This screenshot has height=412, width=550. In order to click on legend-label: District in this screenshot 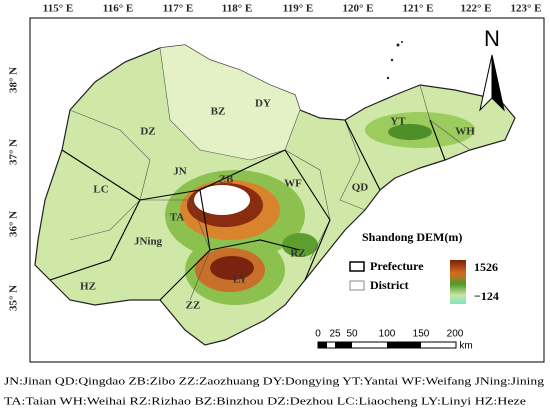, I will do `click(389, 285)`.